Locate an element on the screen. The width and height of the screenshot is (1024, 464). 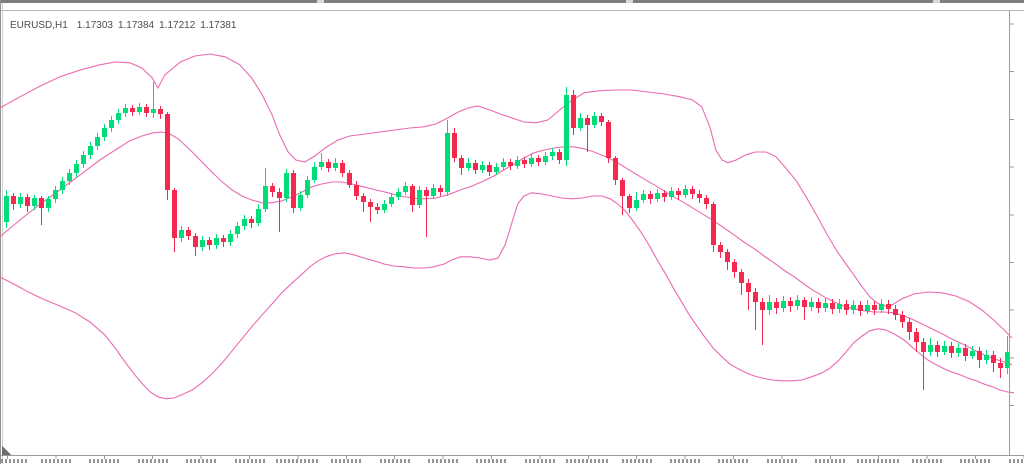
time-axis is located at coordinates (512, 452).